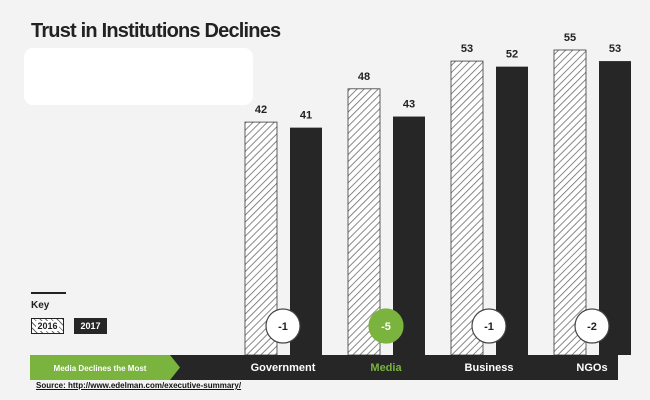 Image resolution: width=650 pixels, height=400 pixels. What do you see at coordinates (570, 202) in the screenshot?
I see `bar-ngos-2016` at bounding box center [570, 202].